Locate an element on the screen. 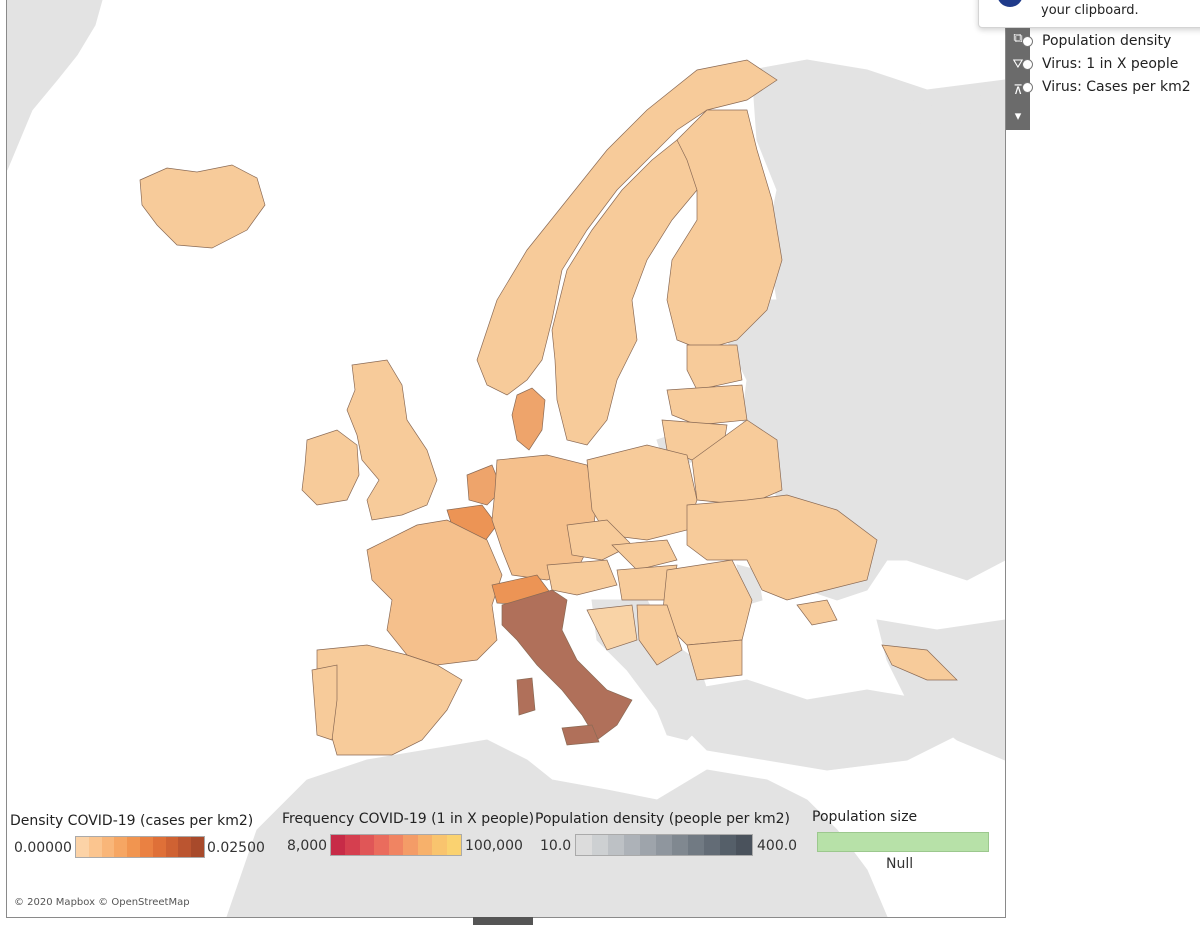 This screenshot has height=925, width=1200. legend-frequency-ramp is located at coordinates (396, 845).